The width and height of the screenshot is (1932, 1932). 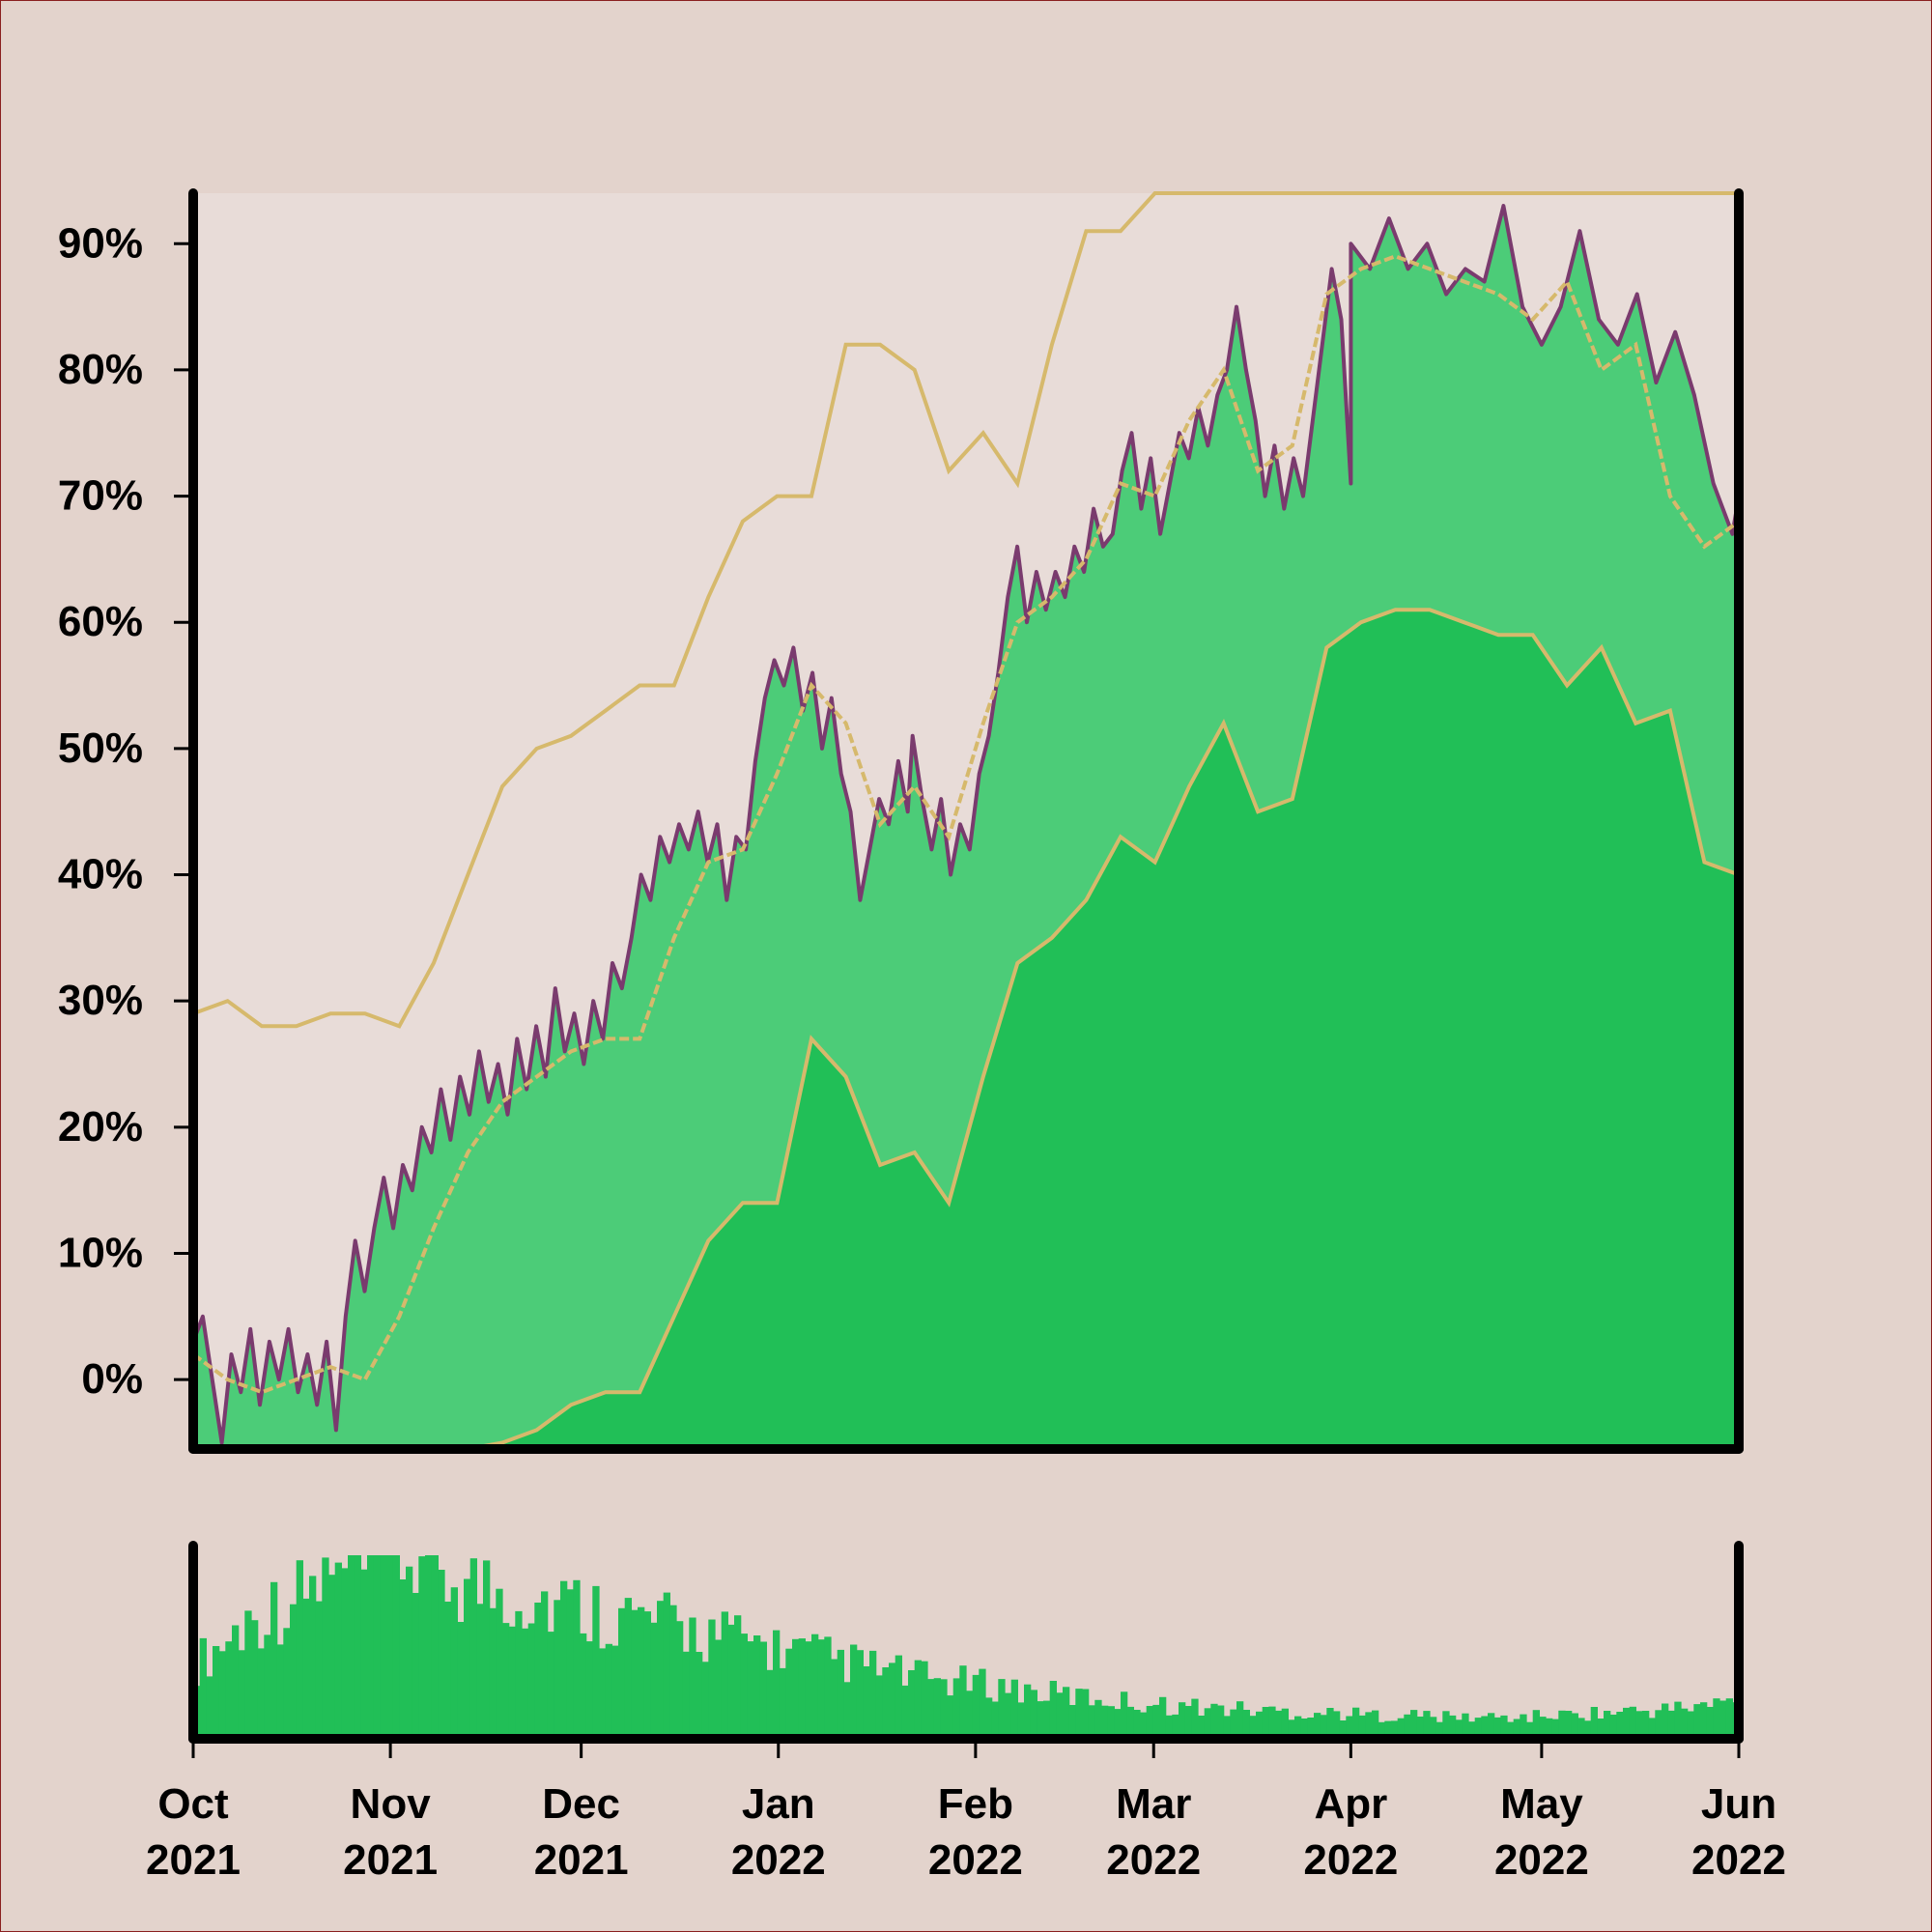 I want to click on x-tick-label-year: 2022, so click(x=1153, y=1860).